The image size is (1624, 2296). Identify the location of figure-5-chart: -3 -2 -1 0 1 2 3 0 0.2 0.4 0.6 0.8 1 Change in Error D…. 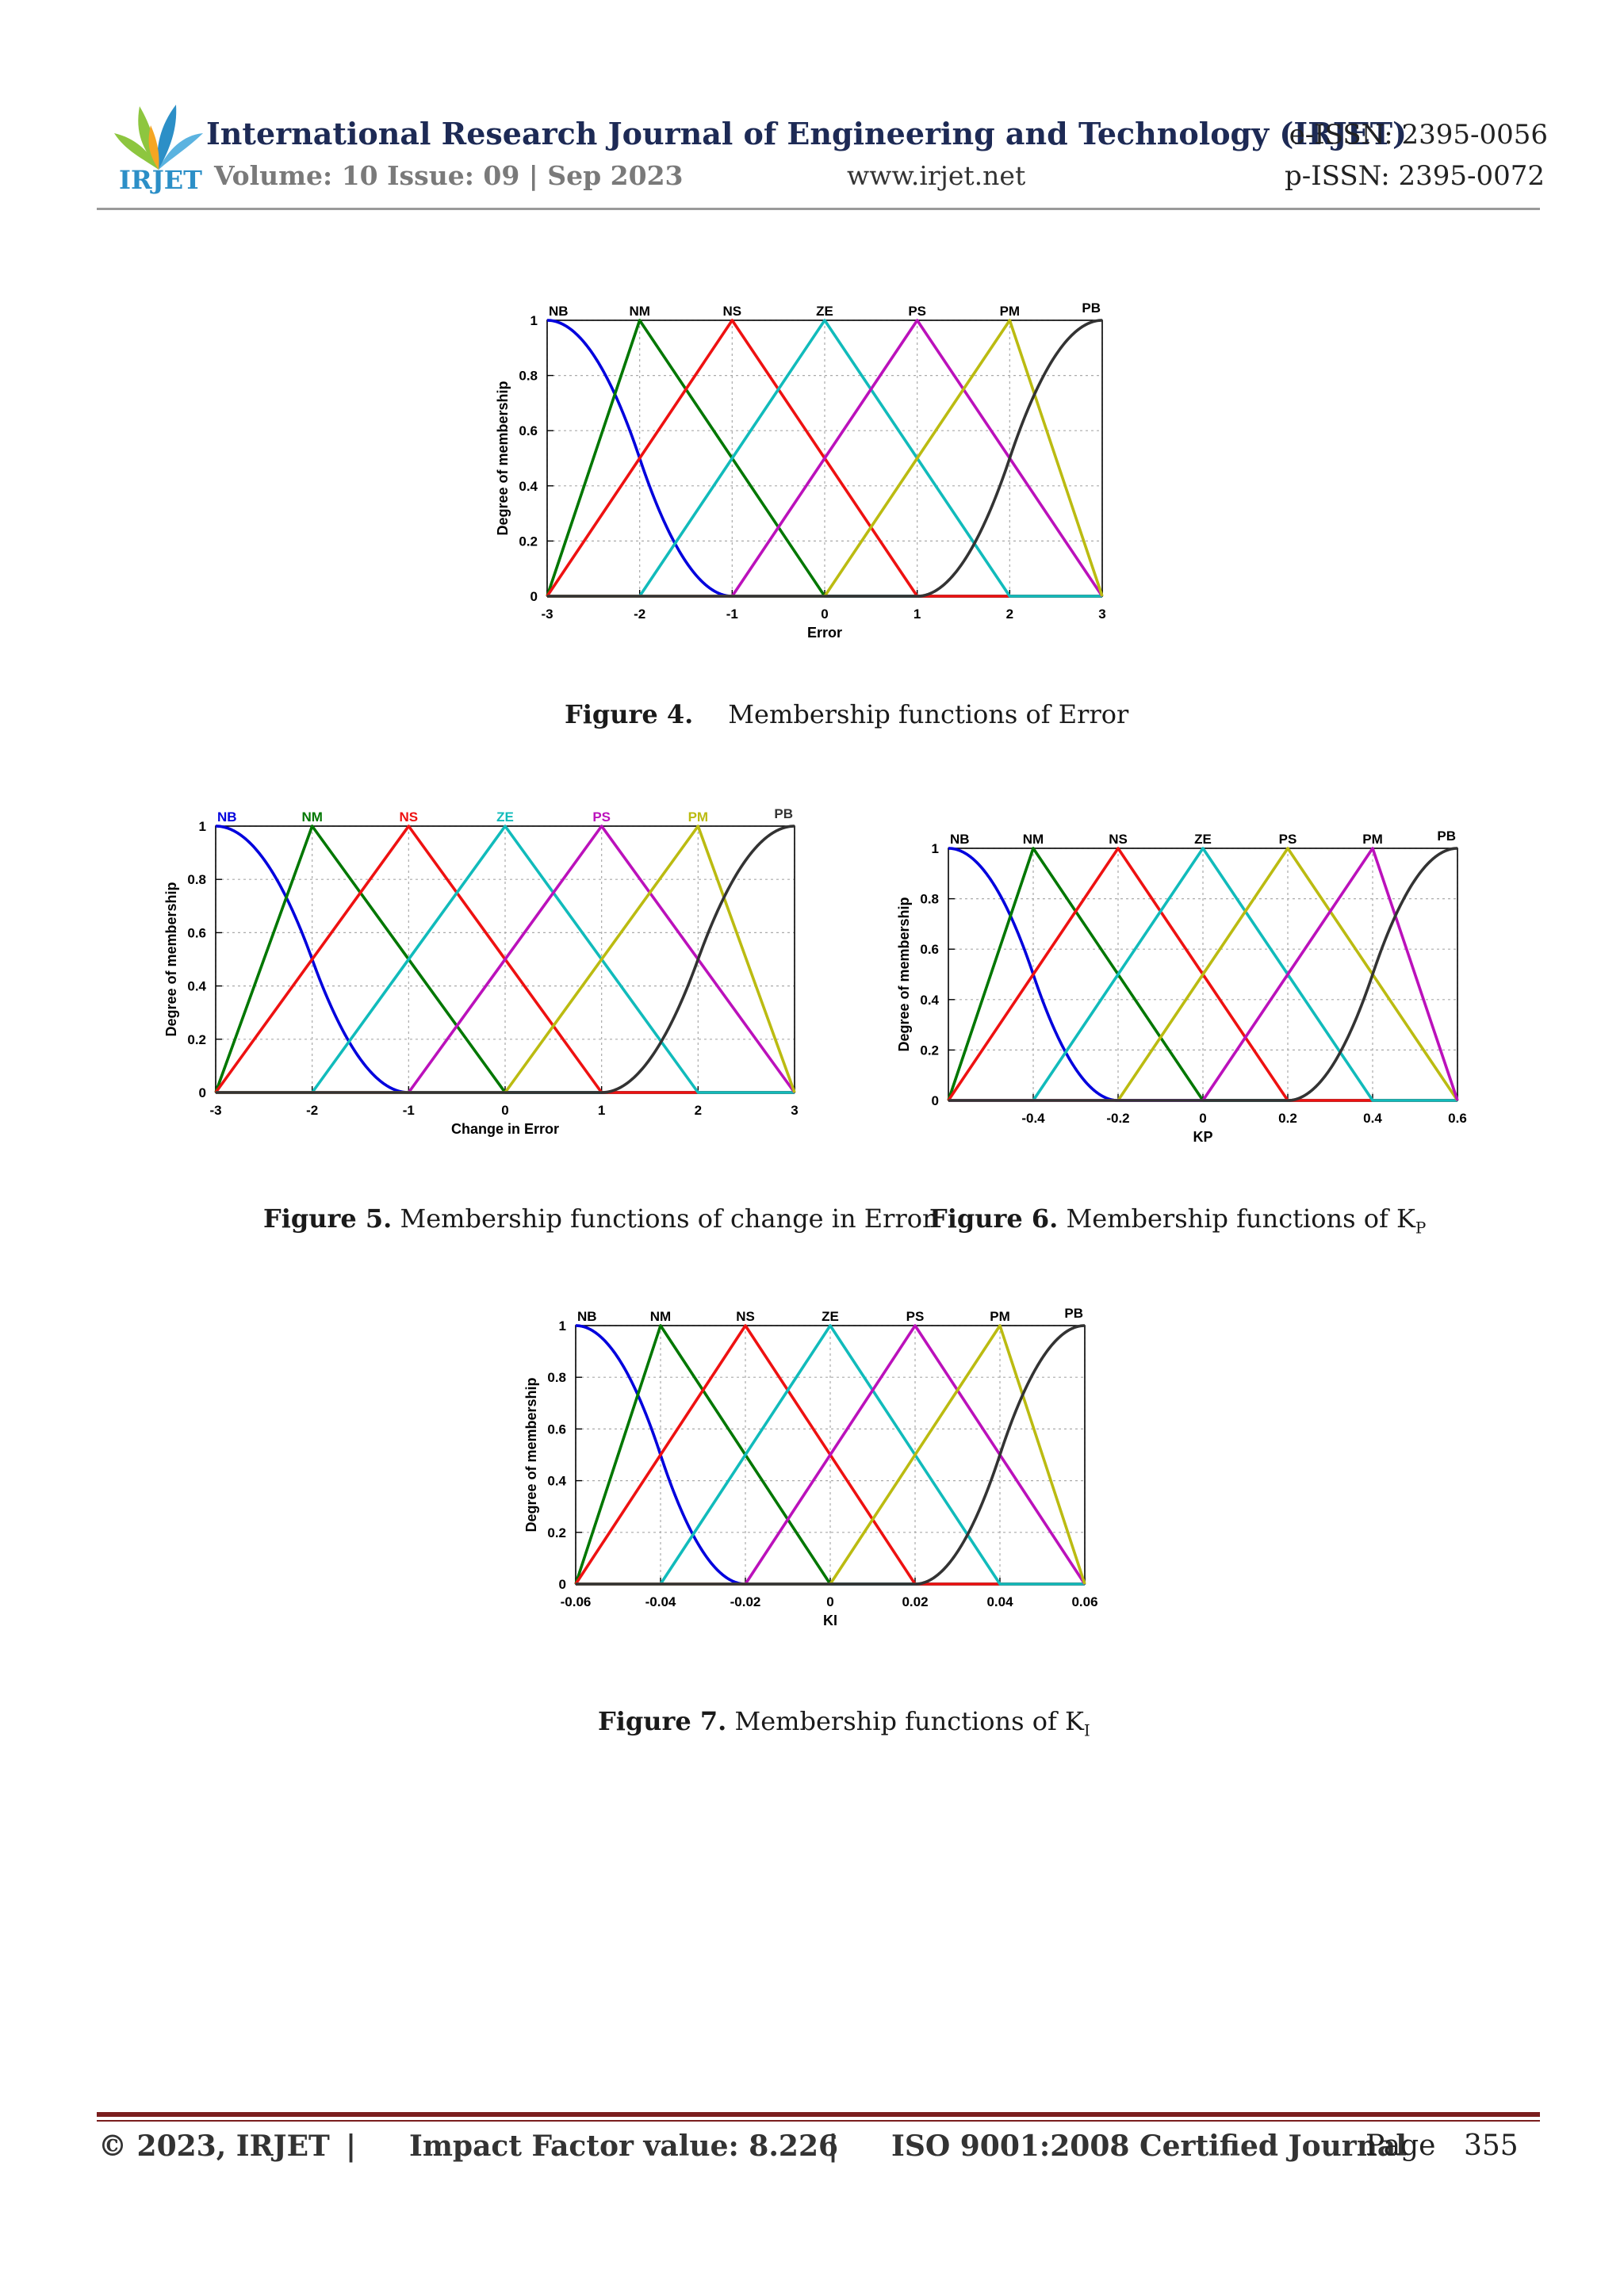
(481, 972).